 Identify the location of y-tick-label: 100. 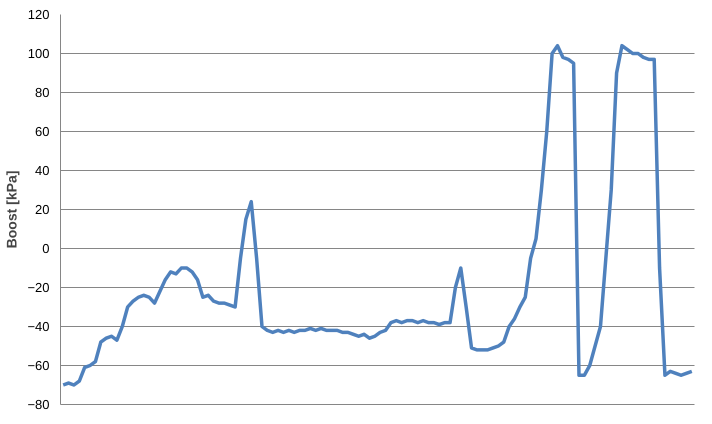
(39, 53).